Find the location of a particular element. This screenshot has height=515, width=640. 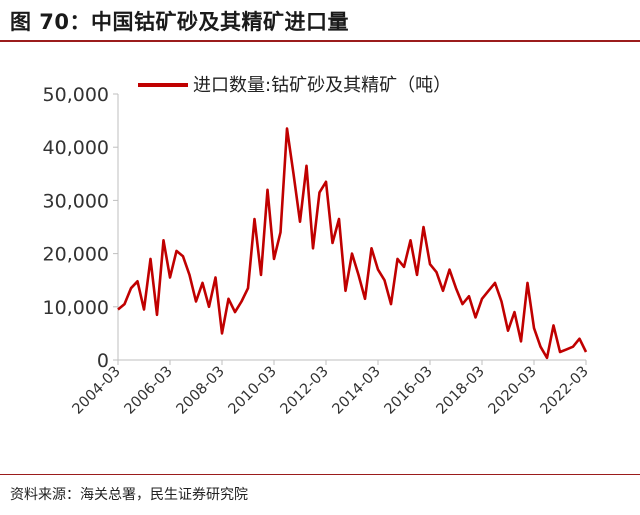

x-tick-label: 2018-03 is located at coordinates (461, 391).